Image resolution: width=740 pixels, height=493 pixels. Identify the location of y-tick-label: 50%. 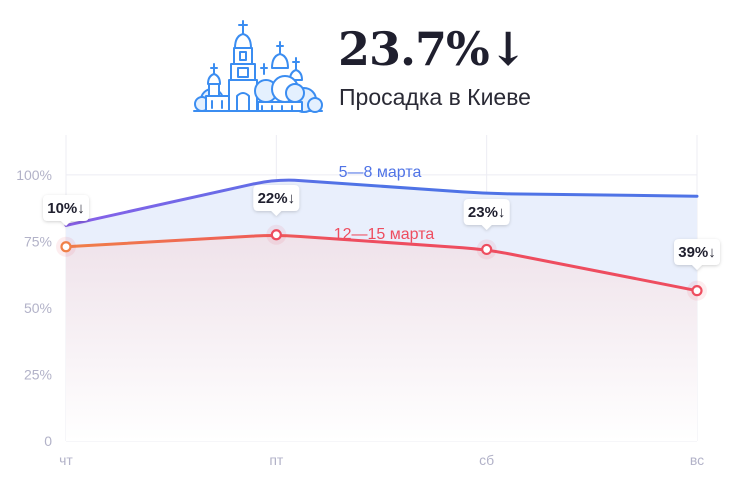
(38, 308).